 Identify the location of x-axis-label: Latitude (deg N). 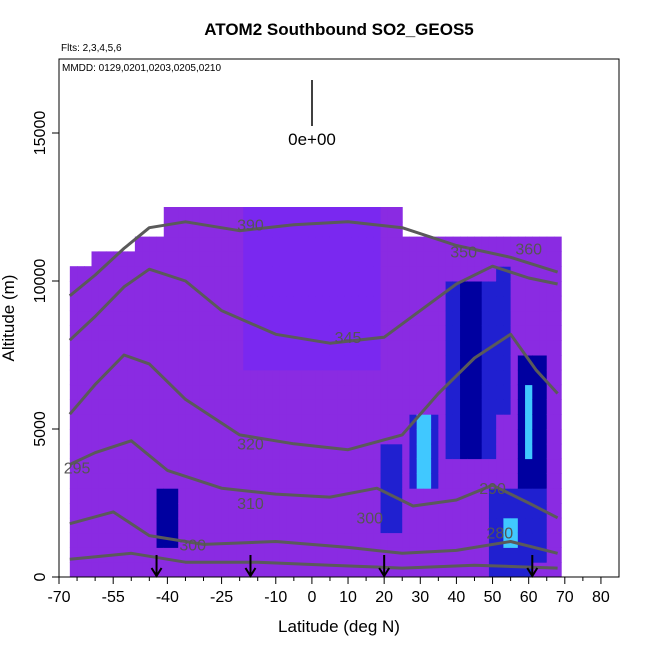
(339, 626).